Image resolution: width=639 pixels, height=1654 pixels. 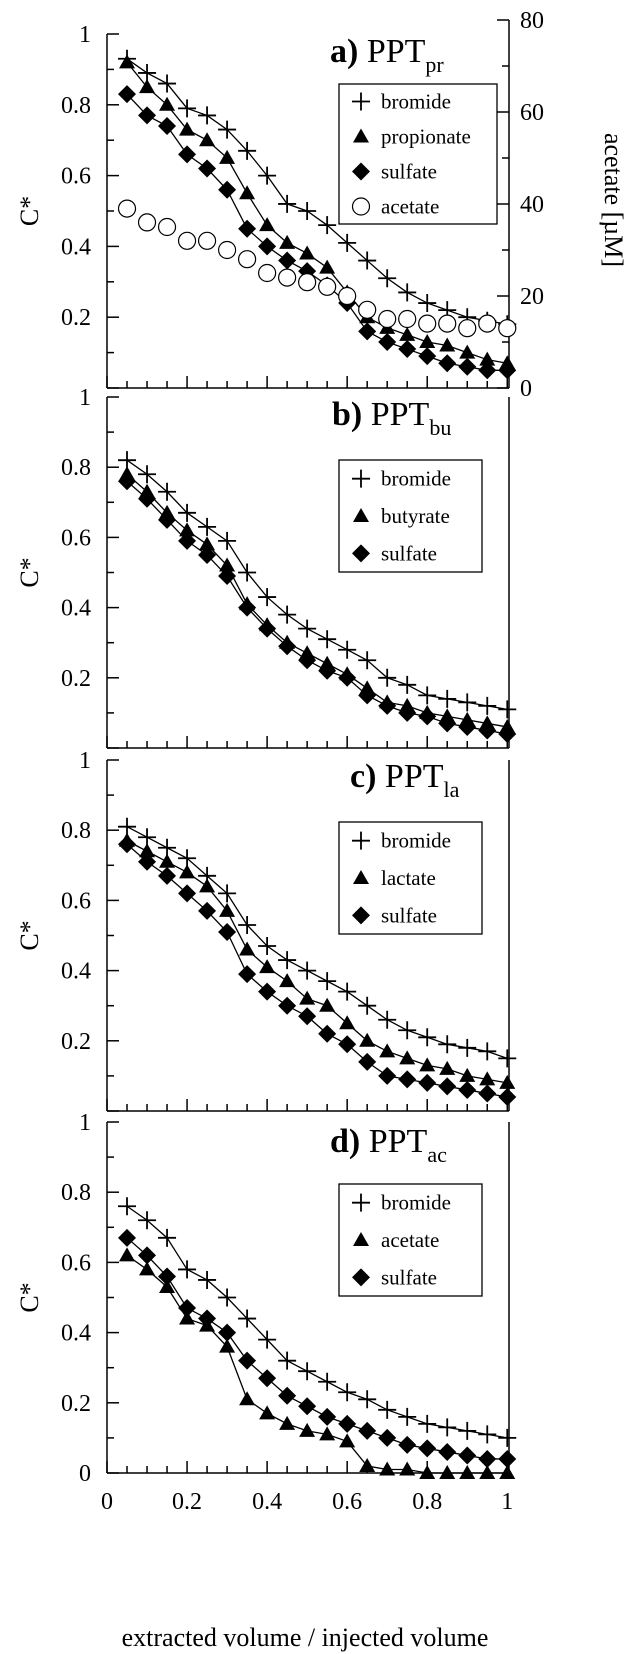 What do you see at coordinates (76, 609) in the screenshot?
I see `y-tick-label: 0.4` at bounding box center [76, 609].